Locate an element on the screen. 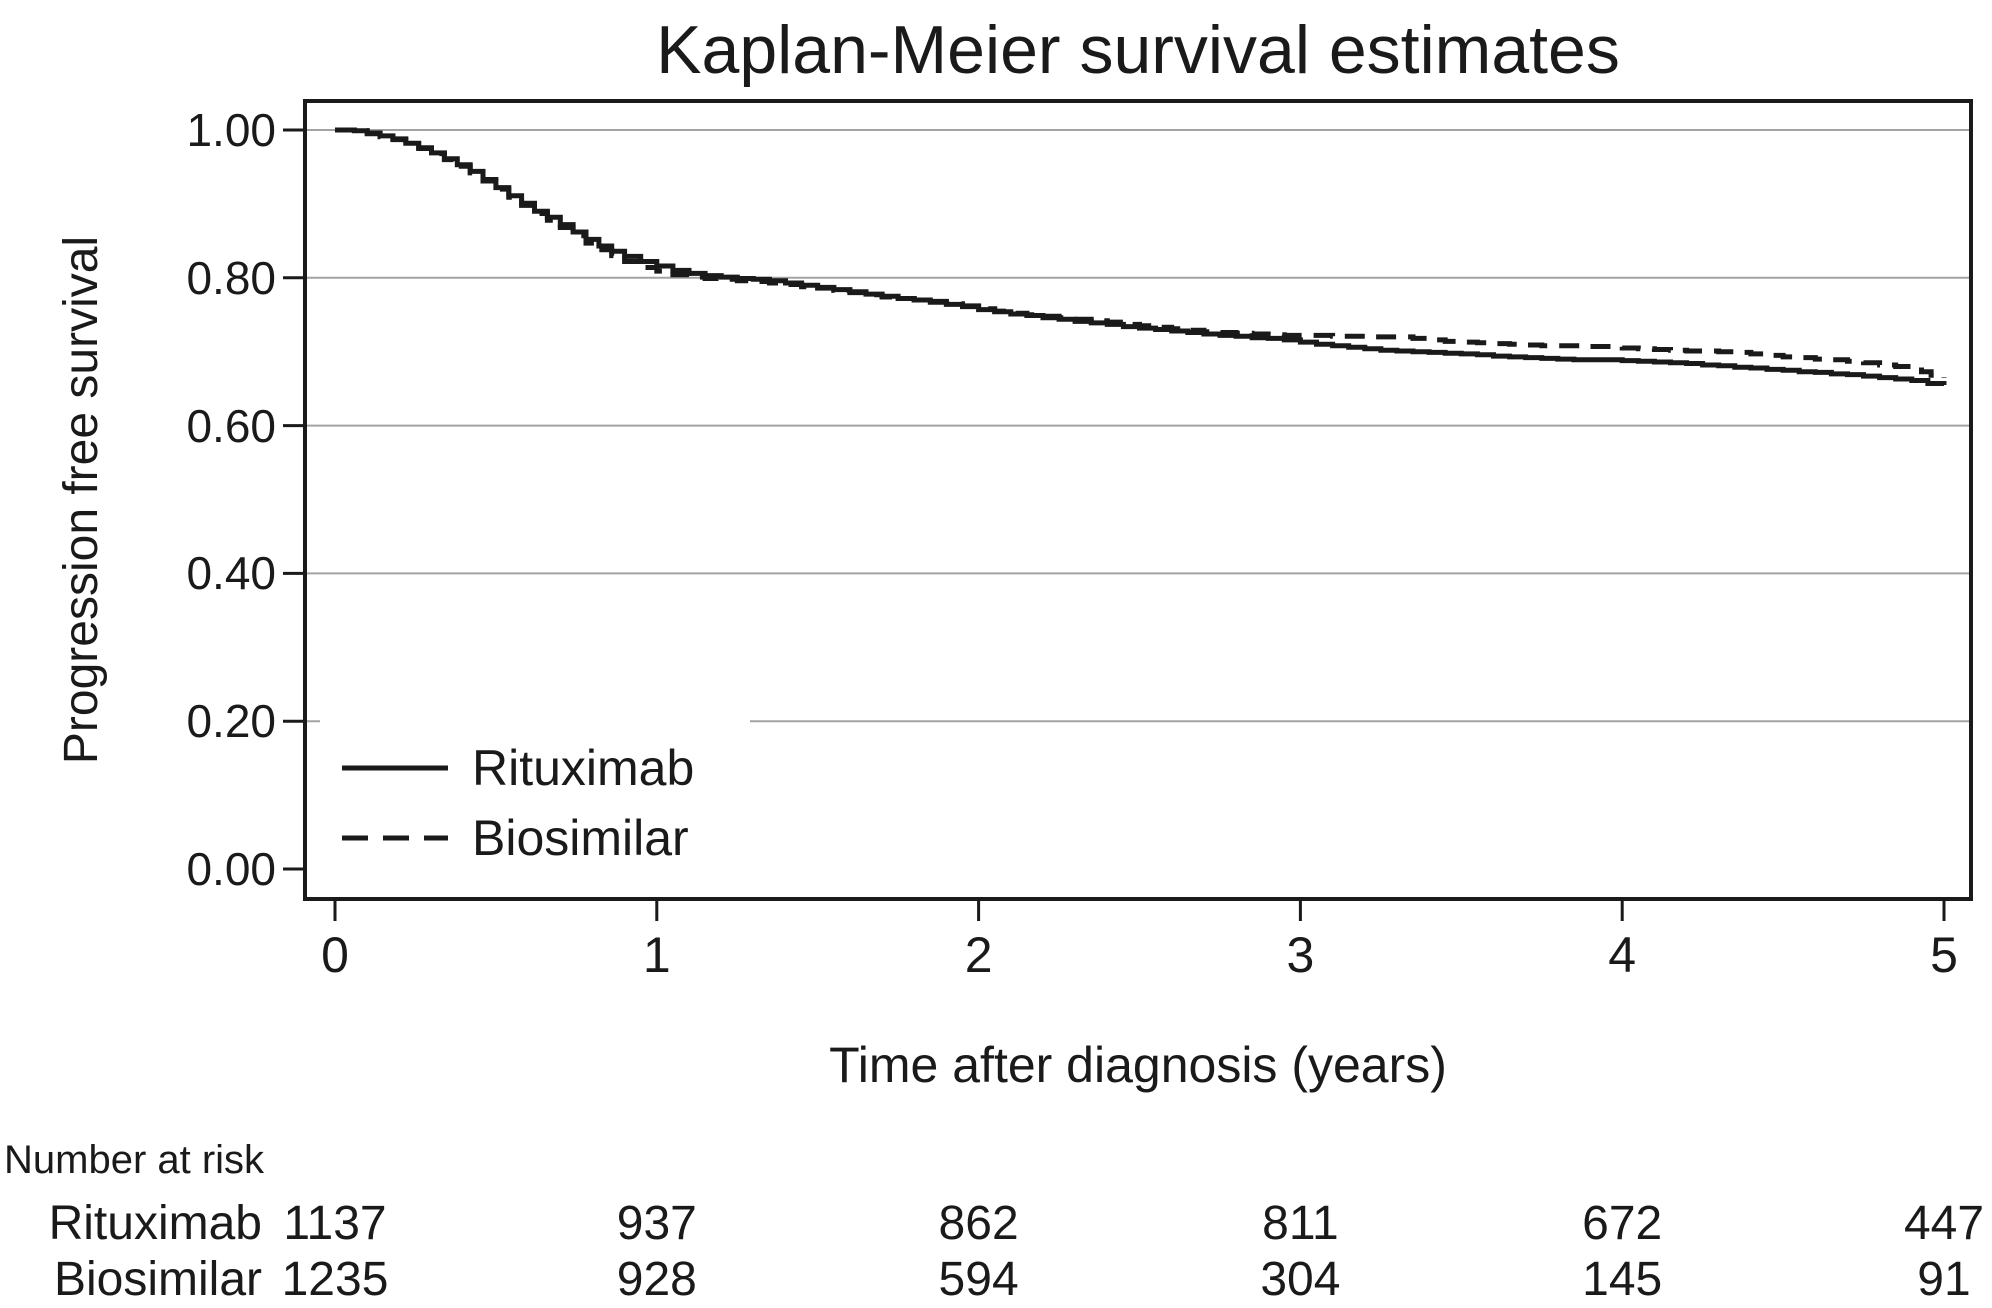  y-tick-label-0.60: 0.60 is located at coordinates (231, 425).